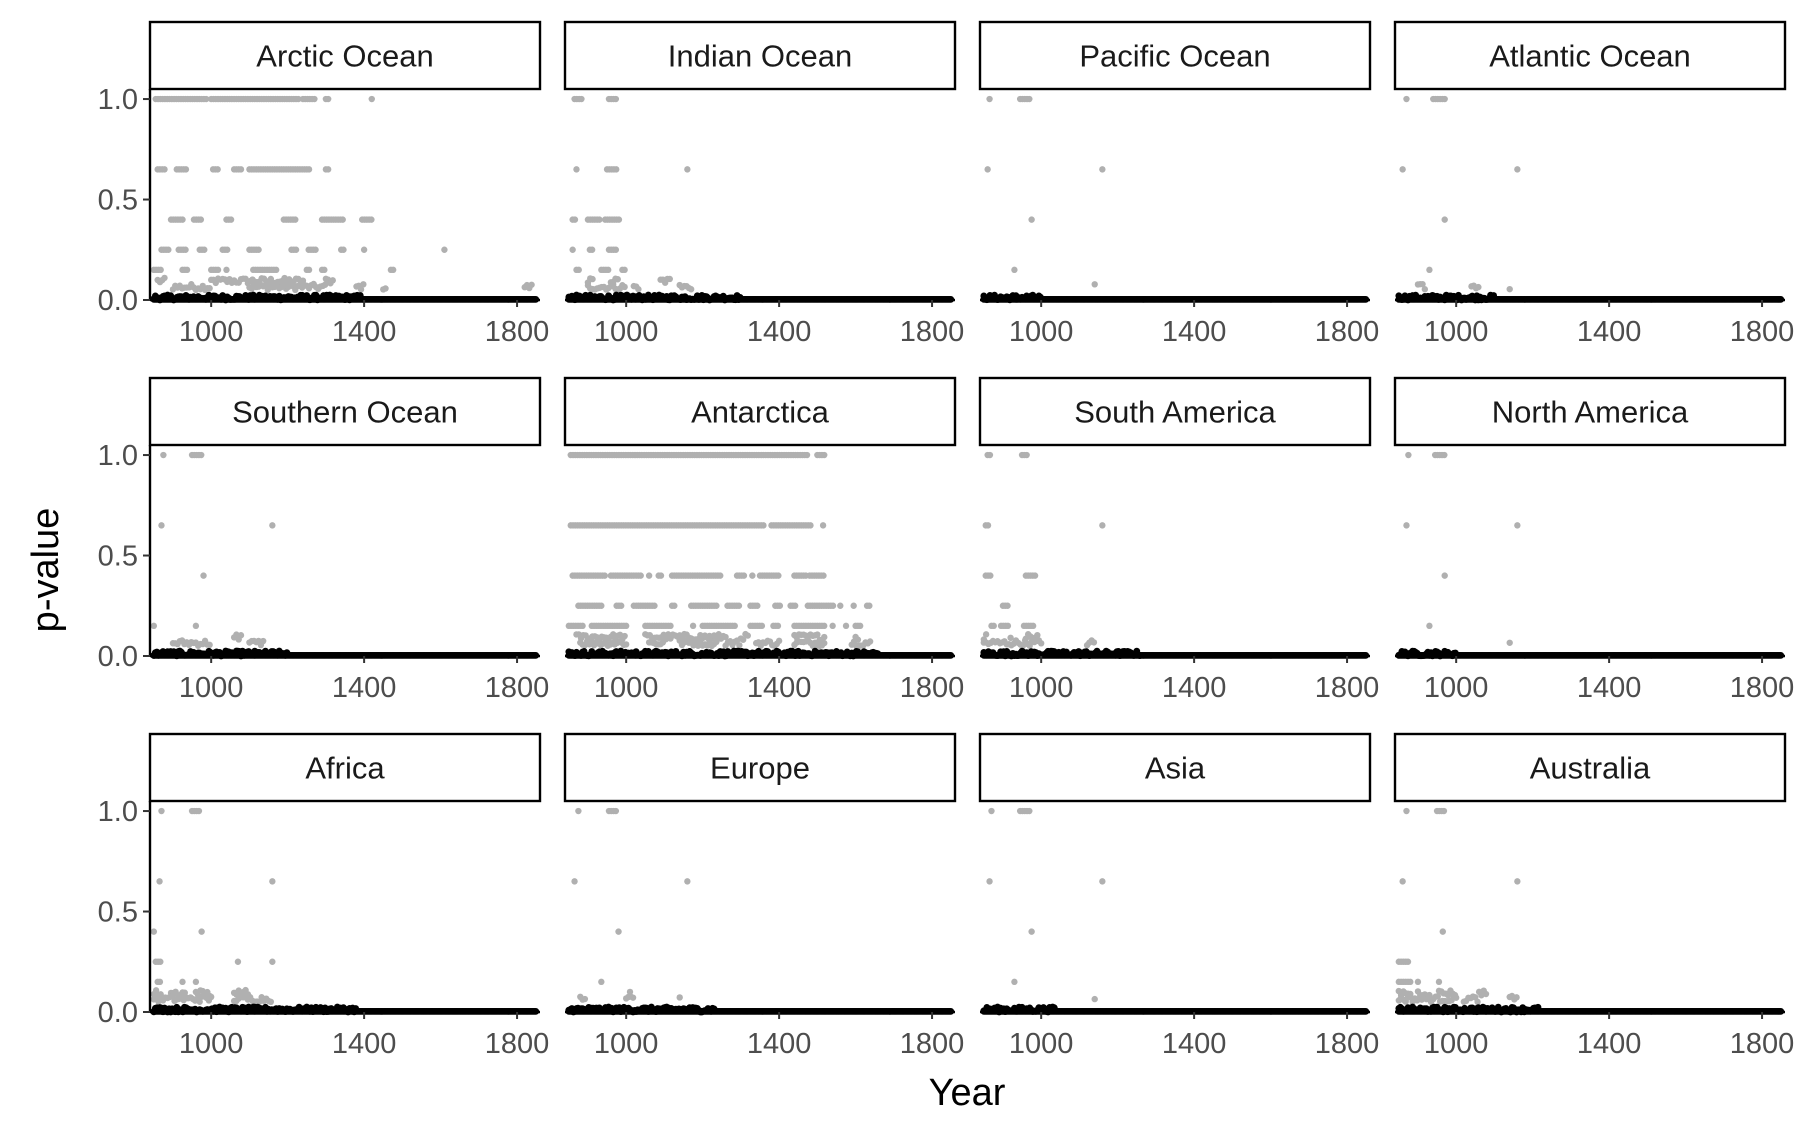  I want to click on facet-title: Indian Ocean, so click(760, 56).